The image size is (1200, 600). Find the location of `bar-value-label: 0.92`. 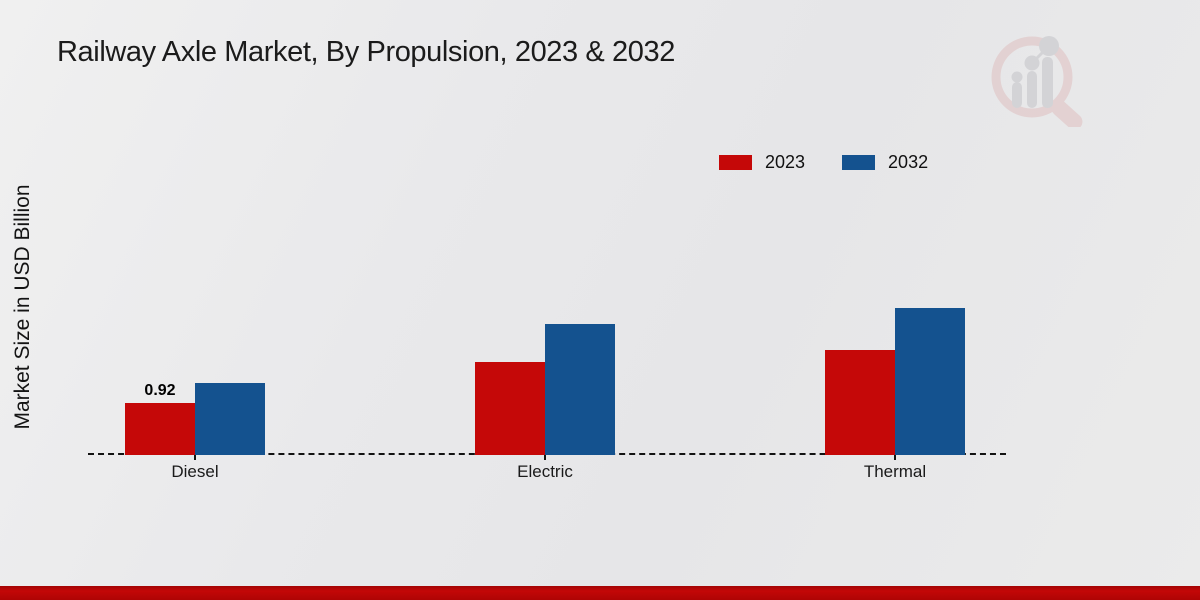

bar-value-label: 0.92 is located at coordinates (160, 390).